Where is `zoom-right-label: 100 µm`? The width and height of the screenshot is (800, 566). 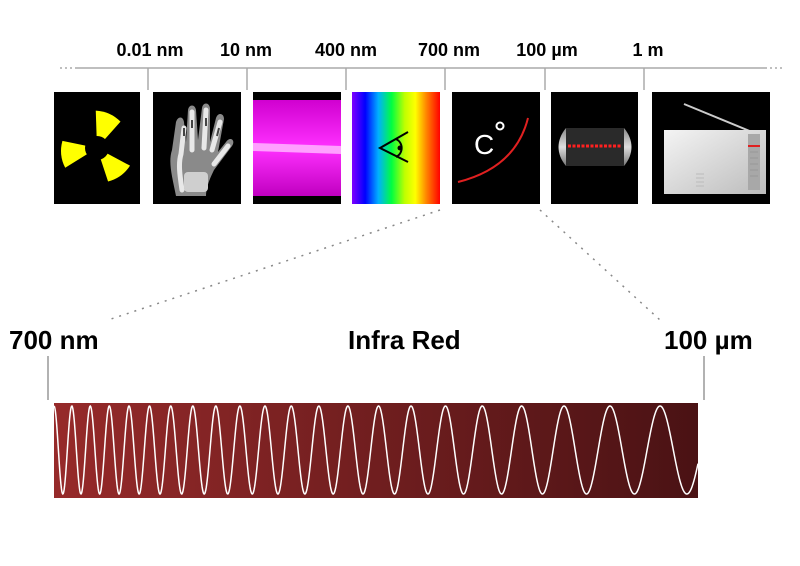
zoom-right-label: 100 µm is located at coordinates (708, 340).